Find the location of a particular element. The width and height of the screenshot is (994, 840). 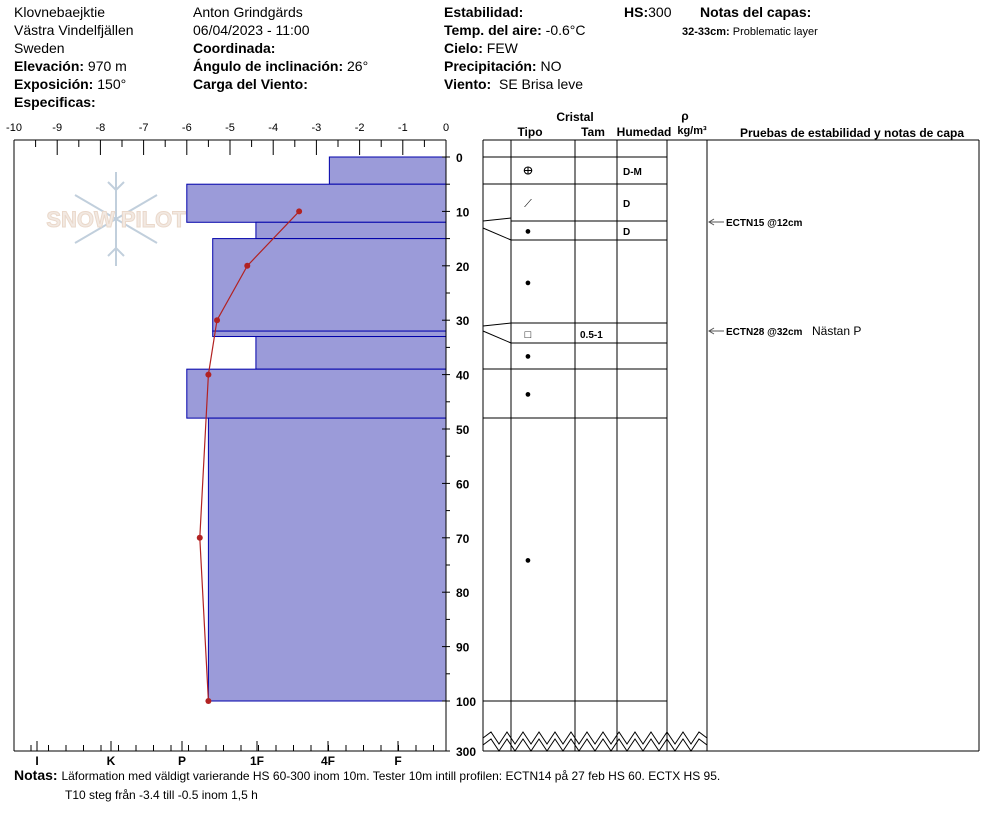

temp-tick-label: -10 is located at coordinates (14, 128).